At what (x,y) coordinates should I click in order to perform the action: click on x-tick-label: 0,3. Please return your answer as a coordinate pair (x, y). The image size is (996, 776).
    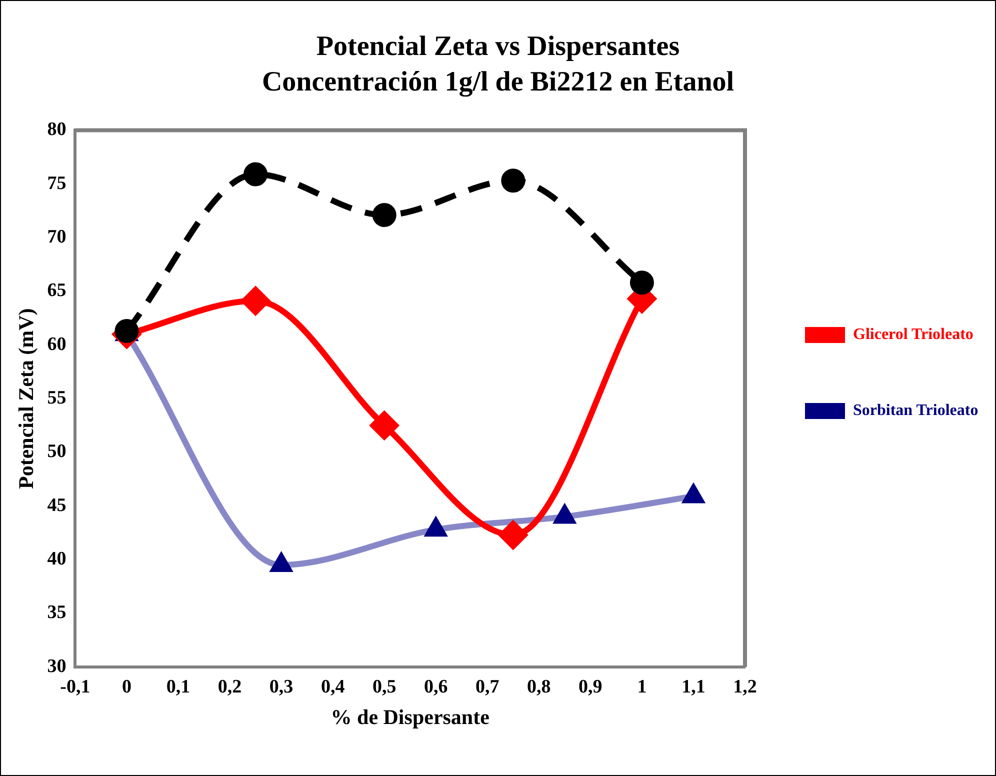
    Looking at the image, I should click on (281, 687).